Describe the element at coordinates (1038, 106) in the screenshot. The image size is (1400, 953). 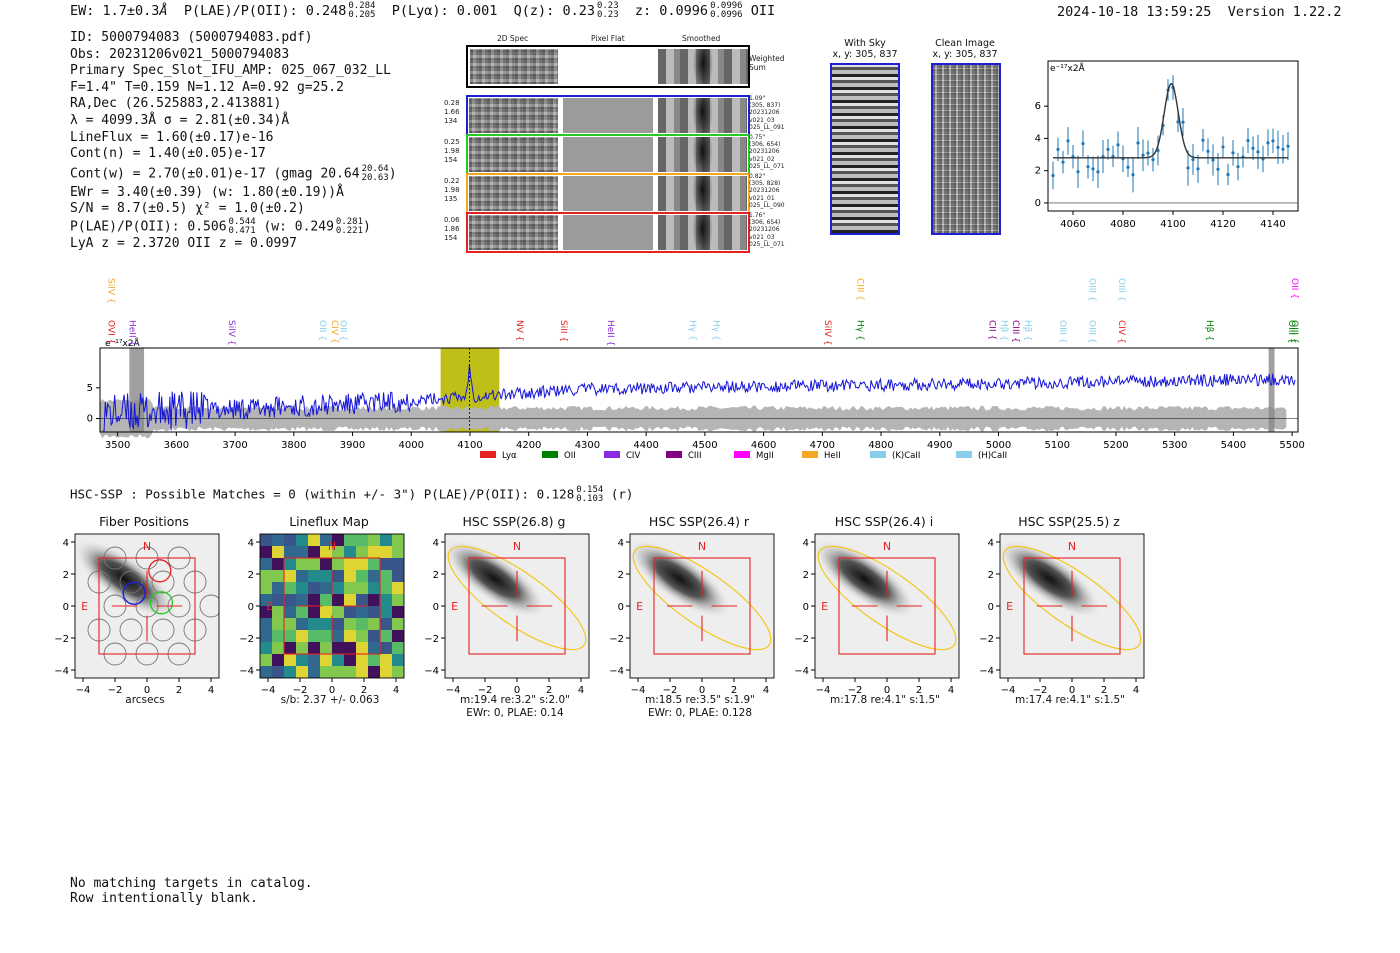
I see `zoom-y-tick-label: 6` at that location.